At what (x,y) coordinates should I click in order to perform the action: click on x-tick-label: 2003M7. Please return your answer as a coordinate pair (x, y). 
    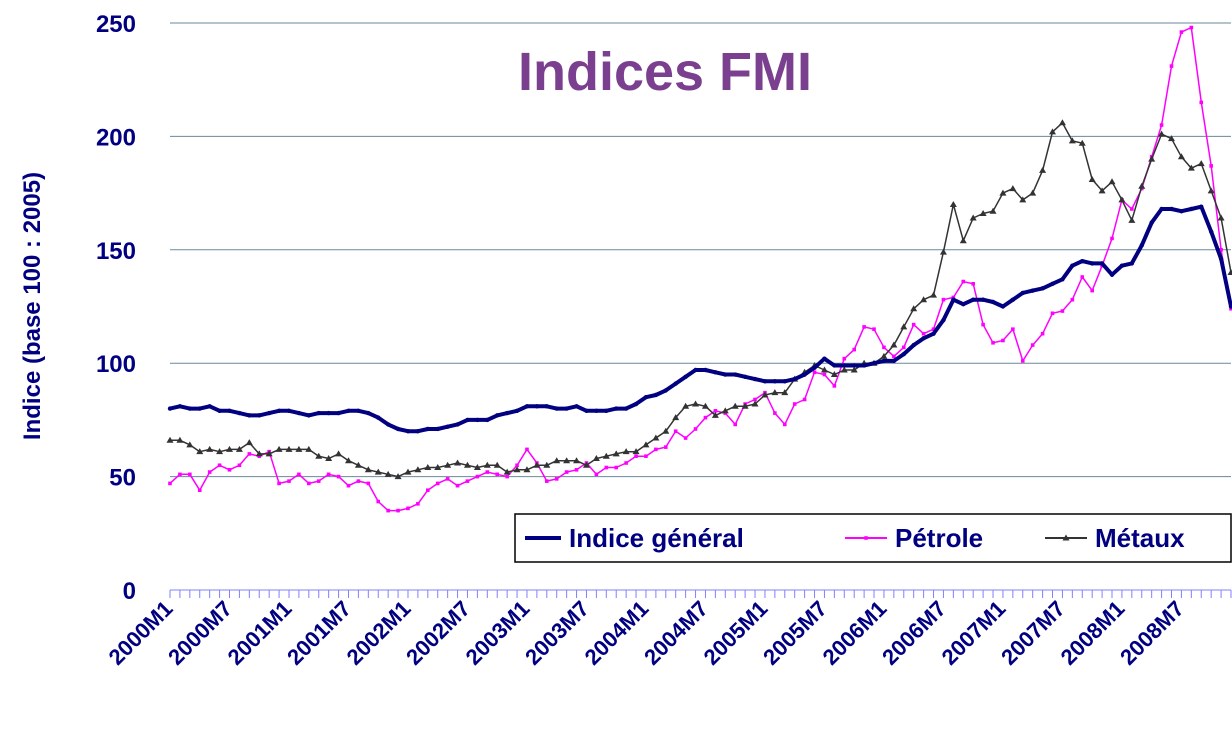
    Looking at the image, I should click on (557, 633).